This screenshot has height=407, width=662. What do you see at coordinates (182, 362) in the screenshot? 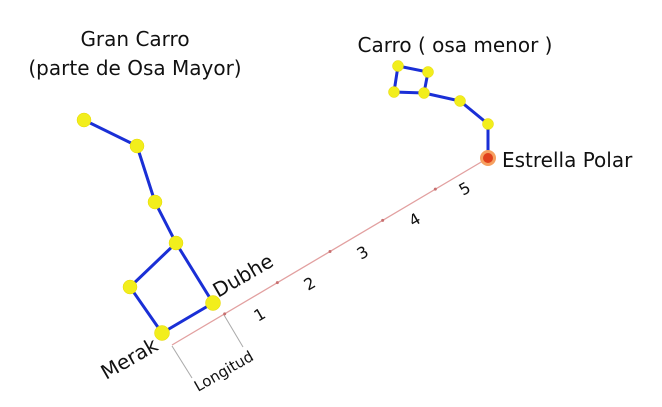
I see `length-bracket-left` at bounding box center [182, 362].